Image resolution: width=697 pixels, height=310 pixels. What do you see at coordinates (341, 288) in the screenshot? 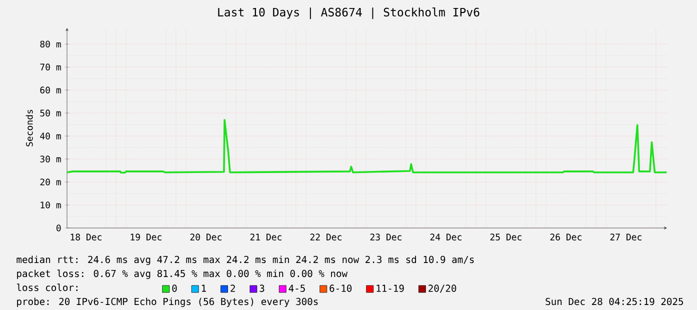
I see `legend-label: 6-10` at bounding box center [341, 288].